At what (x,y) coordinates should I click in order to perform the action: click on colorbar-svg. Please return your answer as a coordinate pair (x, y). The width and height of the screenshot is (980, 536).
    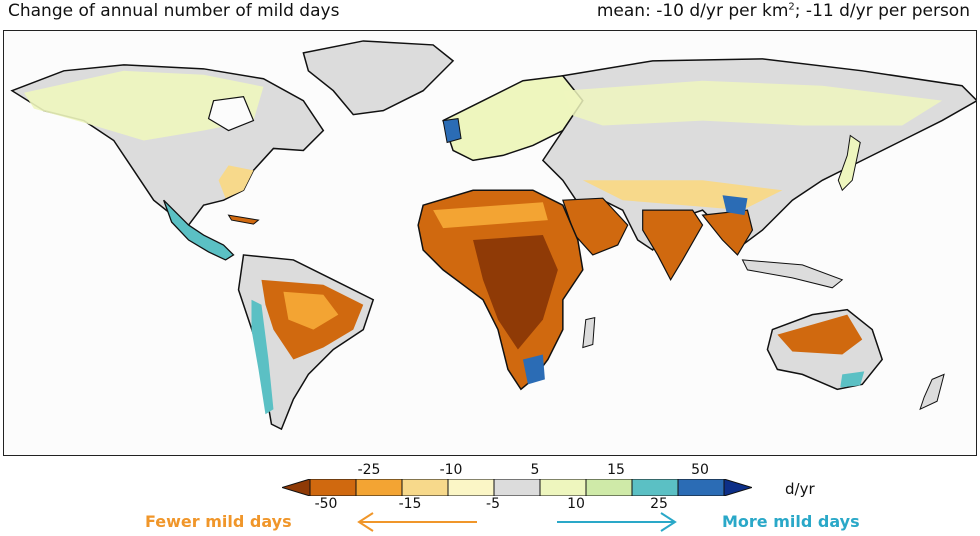
    Looking at the image, I should click on (517, 487).